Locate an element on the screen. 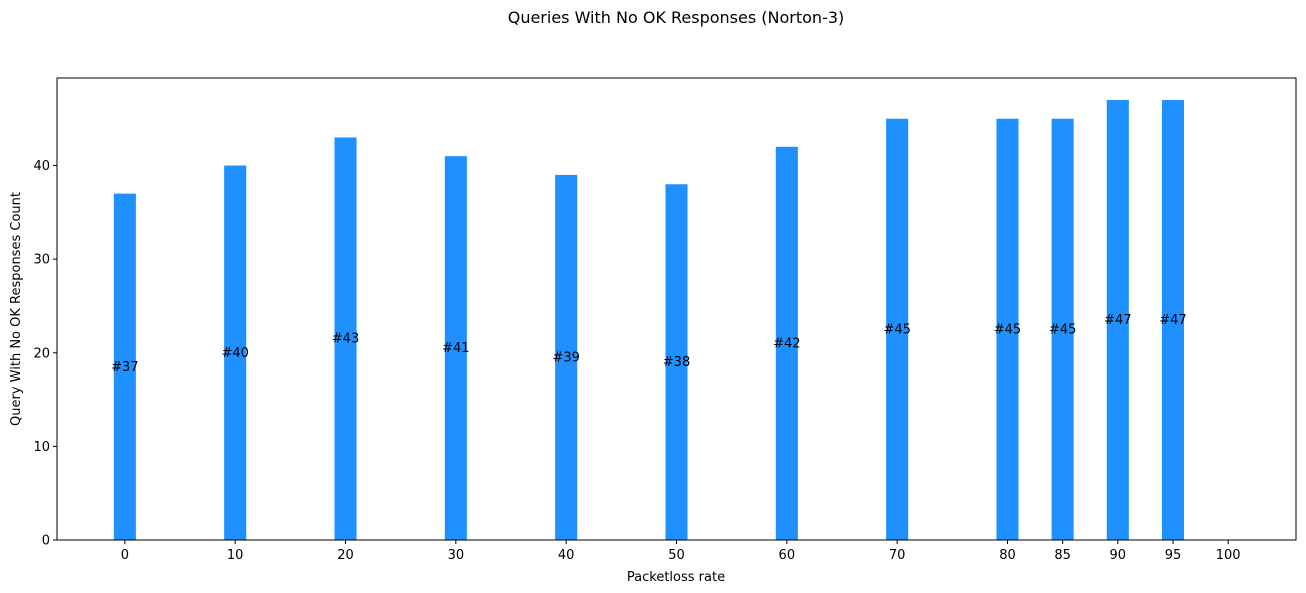  x-tick-label: 20 is located at coordinates (345, 555).